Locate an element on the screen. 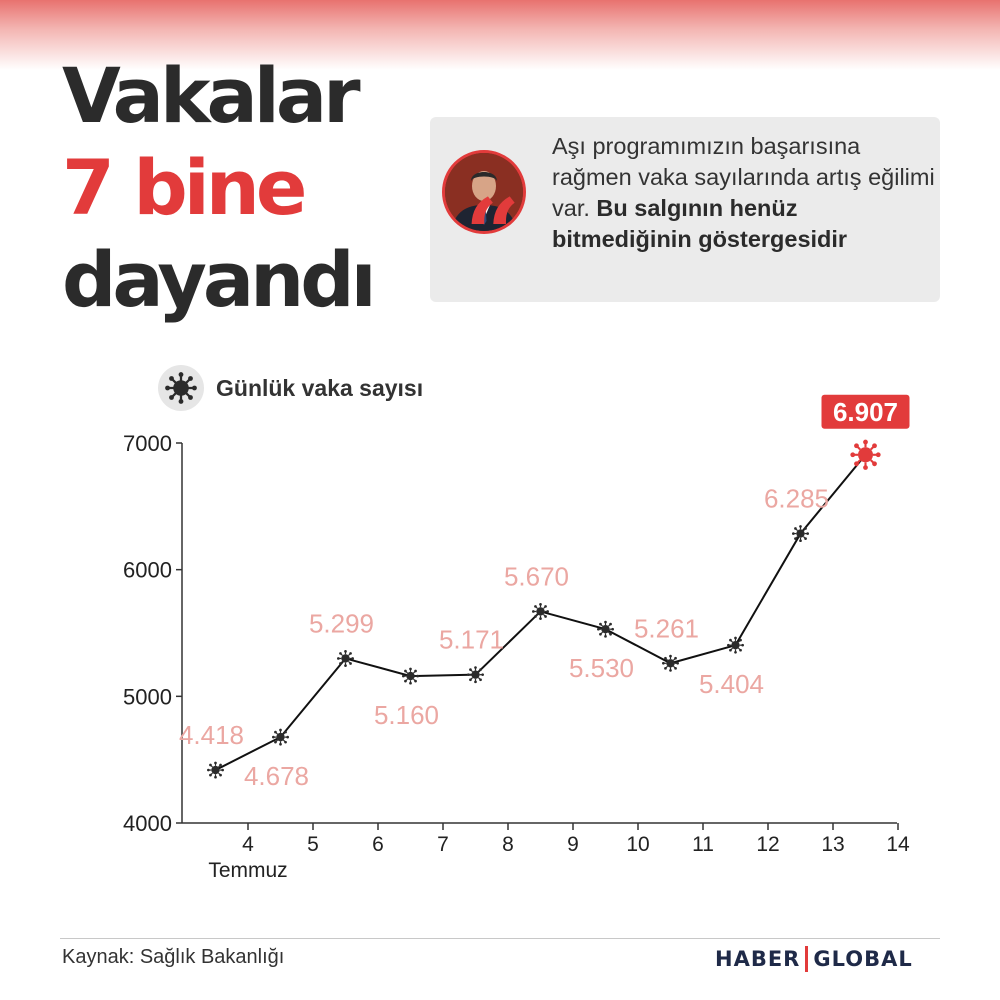 Image resolution: width=1000 pixels, height=1000 pixels. x-tick-label: 12 is located at coordinates (767, 844).